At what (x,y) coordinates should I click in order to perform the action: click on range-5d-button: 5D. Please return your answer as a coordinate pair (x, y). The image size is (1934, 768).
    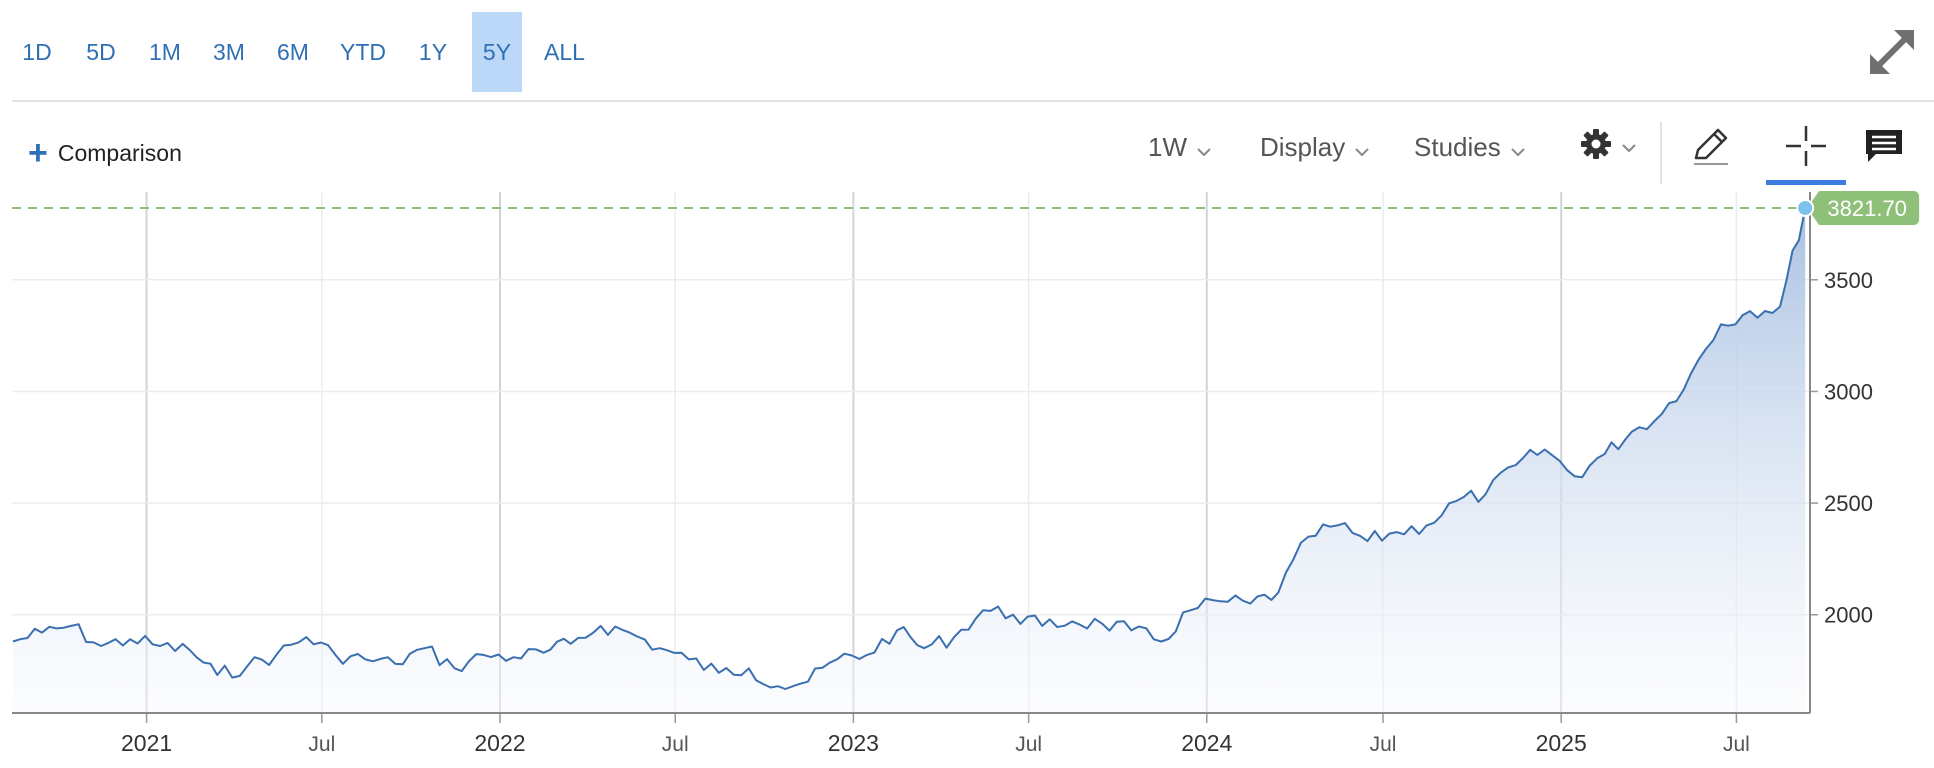
    Looking at the image, I should click on (101, 51).